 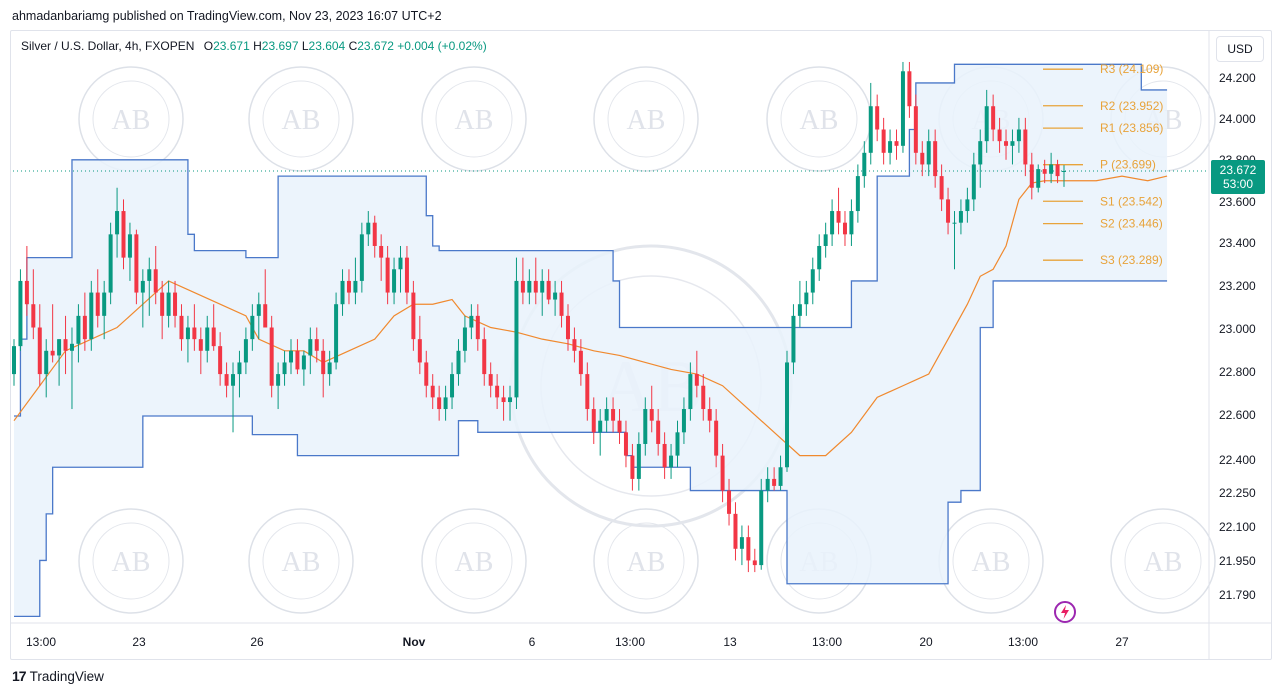 What do you see at coordinates (532, 642) in the screenshot?
I see `time-tick-label: 6` at bounding box center [532, 642].